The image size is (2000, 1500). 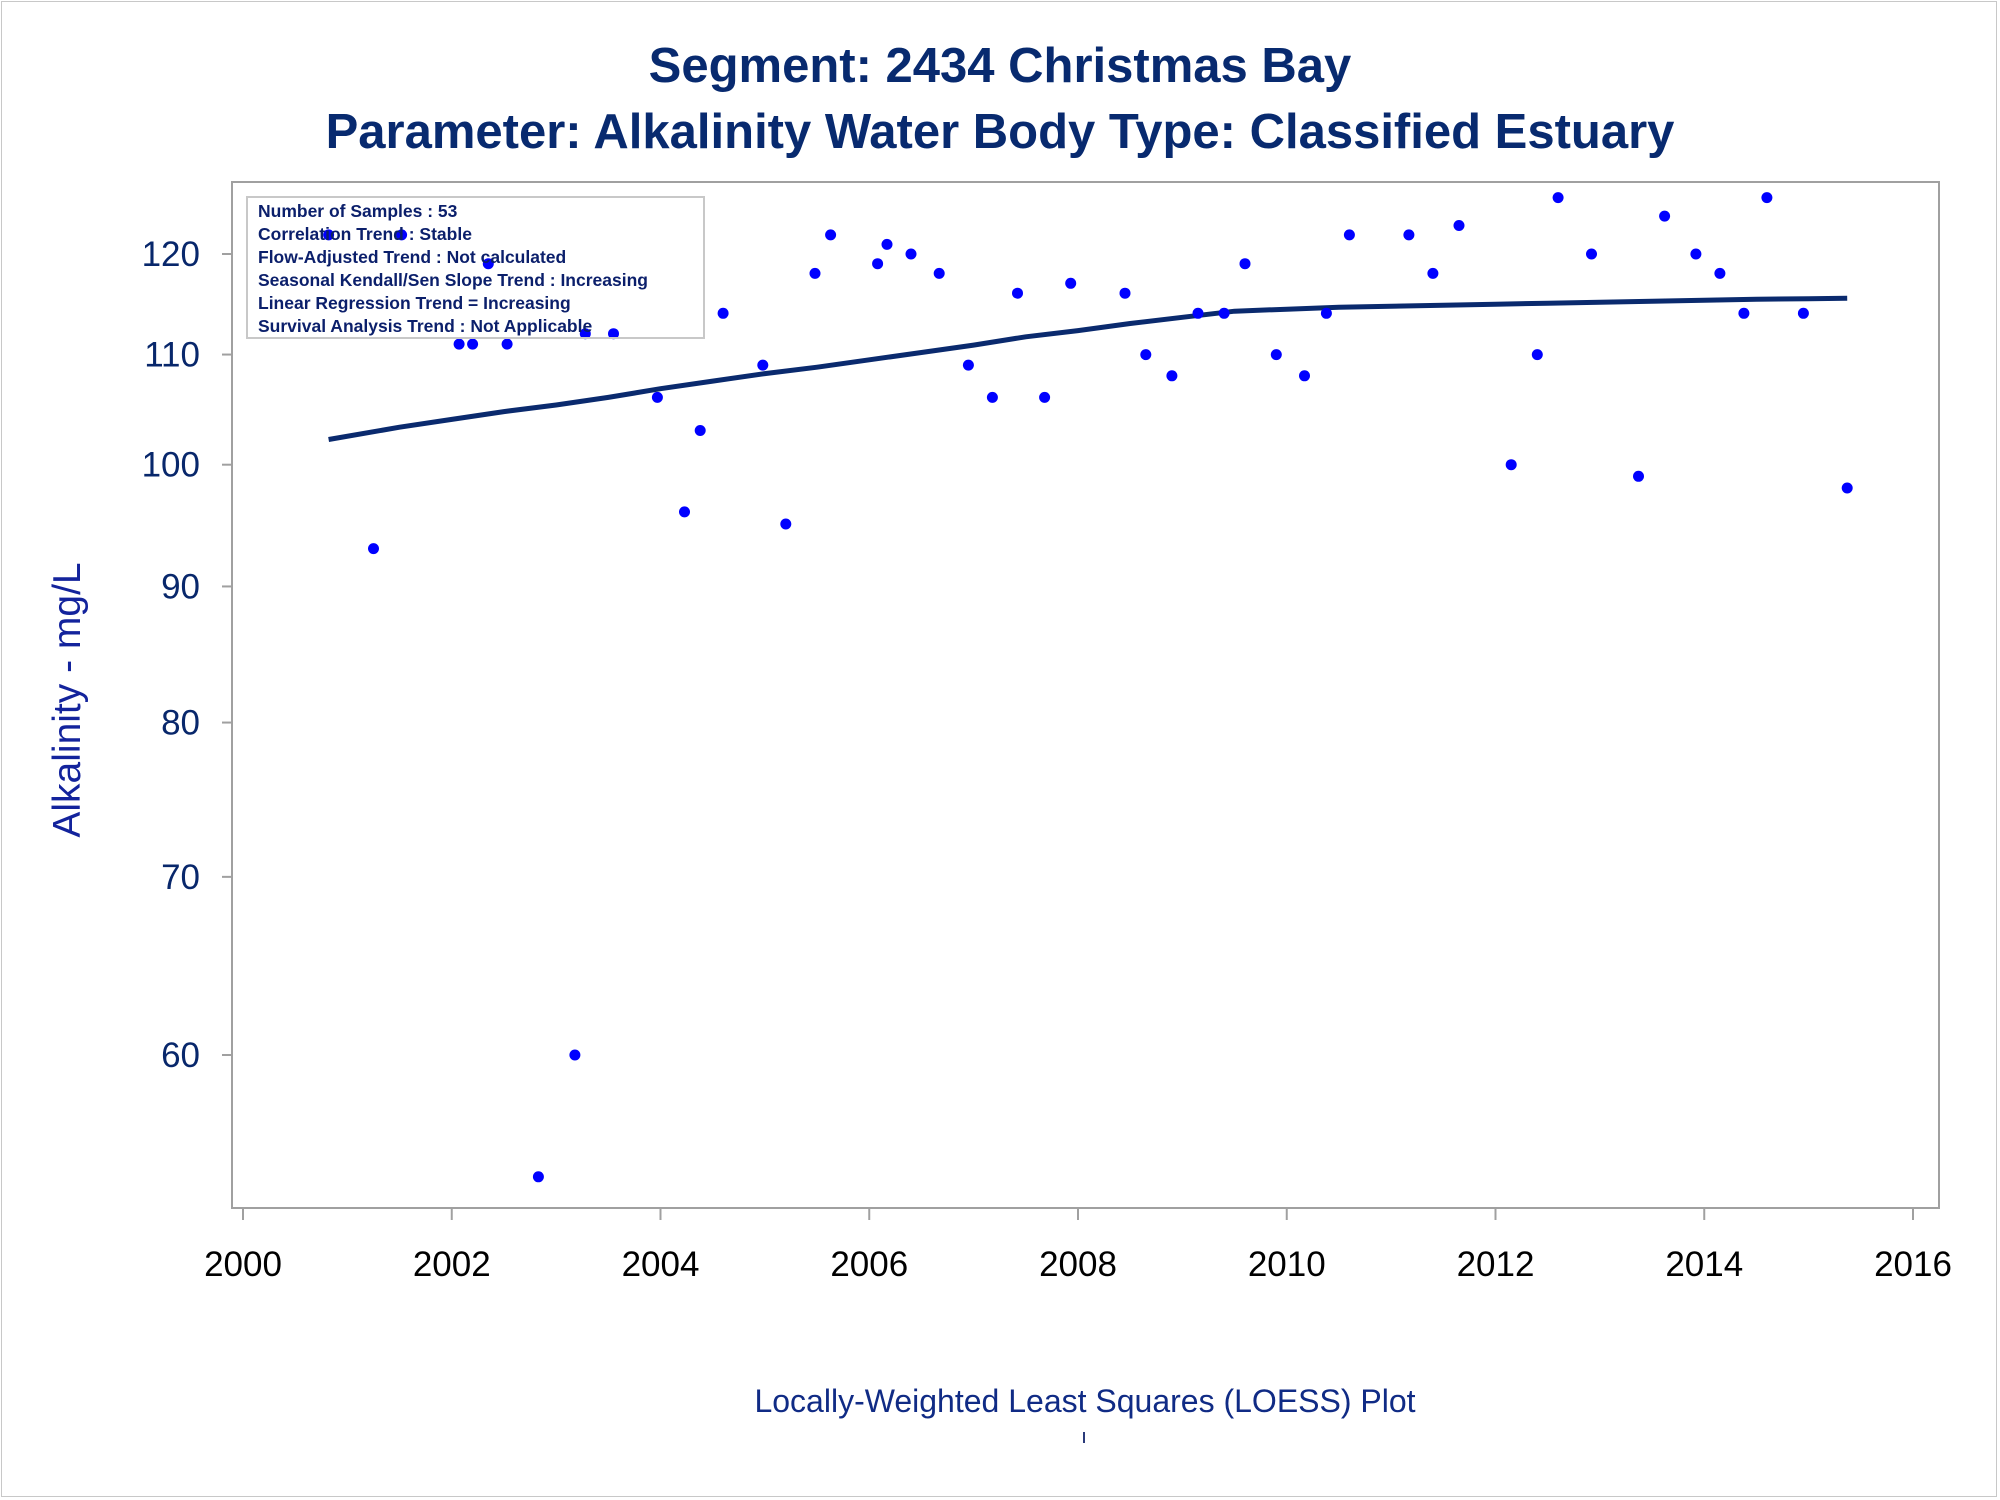 I want to click on y-tick-label-100: 100, so click(x=171, y=465).